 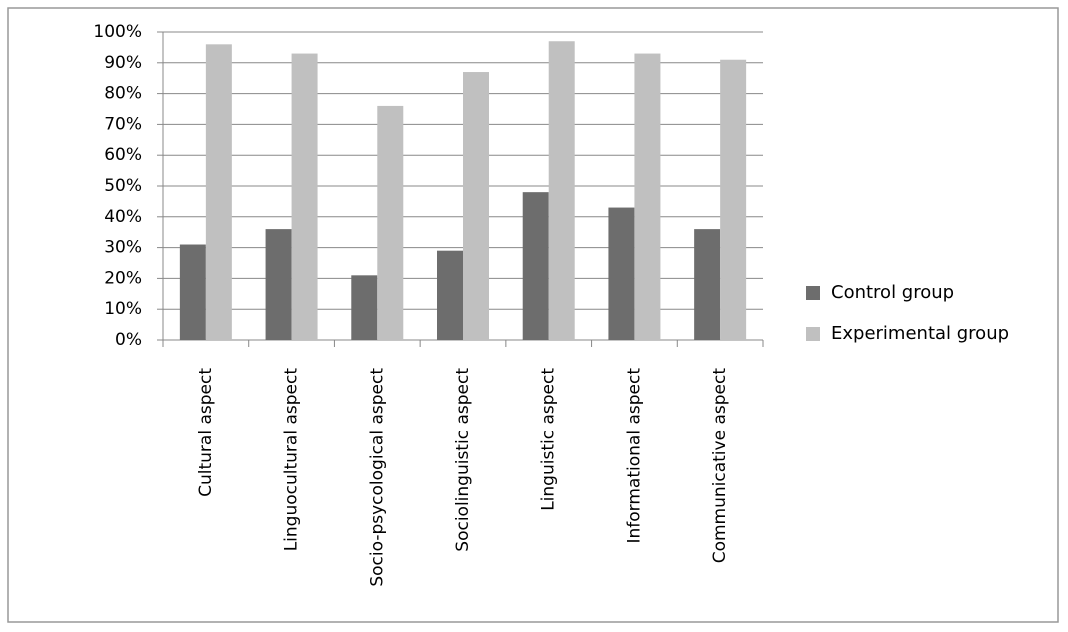 What do you see at coordinates (123, 217) in the screenshot?
I see `y-tick-label: 40%` at bounding box center [123, 217].